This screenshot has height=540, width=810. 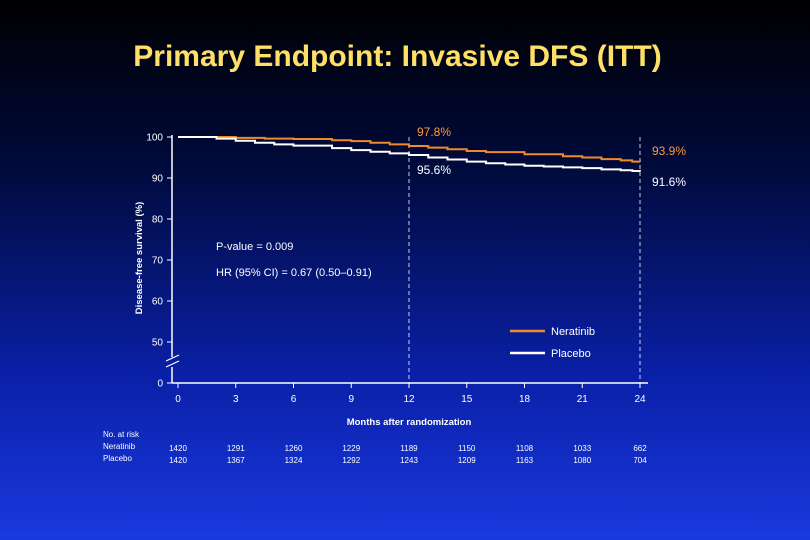 What do you see at coordinates (158, 220) in the screenshot?
I see `y-tick-label: 80` at bounding box center [158, 220].